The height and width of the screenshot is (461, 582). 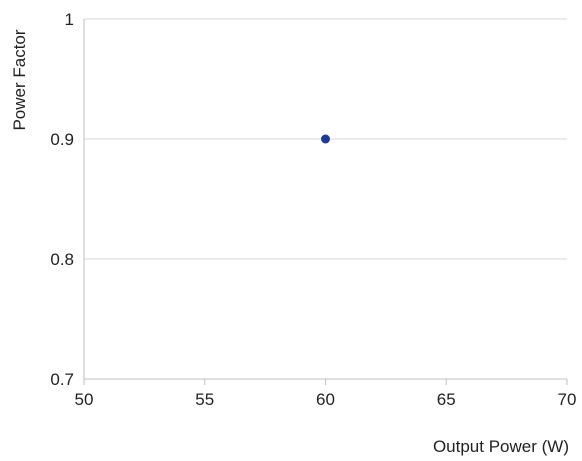 What do you see at coordinates (19, 79) in the screenshot?
I see `y-axis-title: Power Factor` at bounding box center [19, 79].